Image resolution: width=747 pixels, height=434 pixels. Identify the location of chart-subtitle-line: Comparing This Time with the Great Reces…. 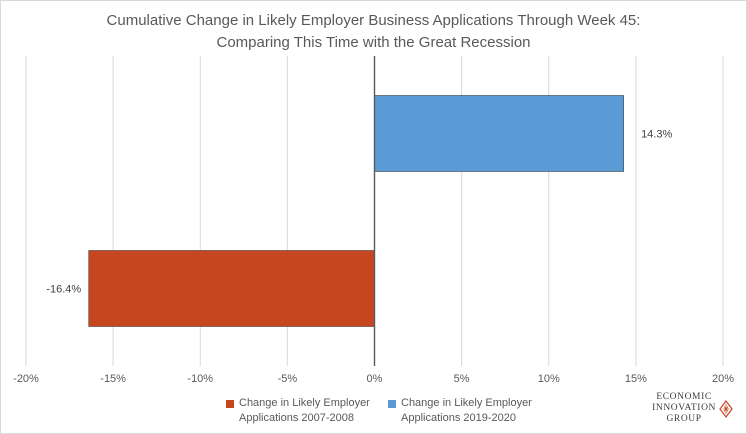
(373, 42).